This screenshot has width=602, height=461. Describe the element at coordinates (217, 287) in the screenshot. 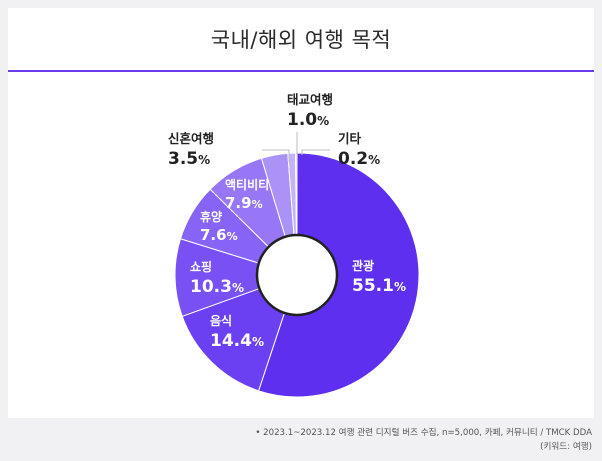

I see `slice-value-쇼핑: 10.3%` at that location.